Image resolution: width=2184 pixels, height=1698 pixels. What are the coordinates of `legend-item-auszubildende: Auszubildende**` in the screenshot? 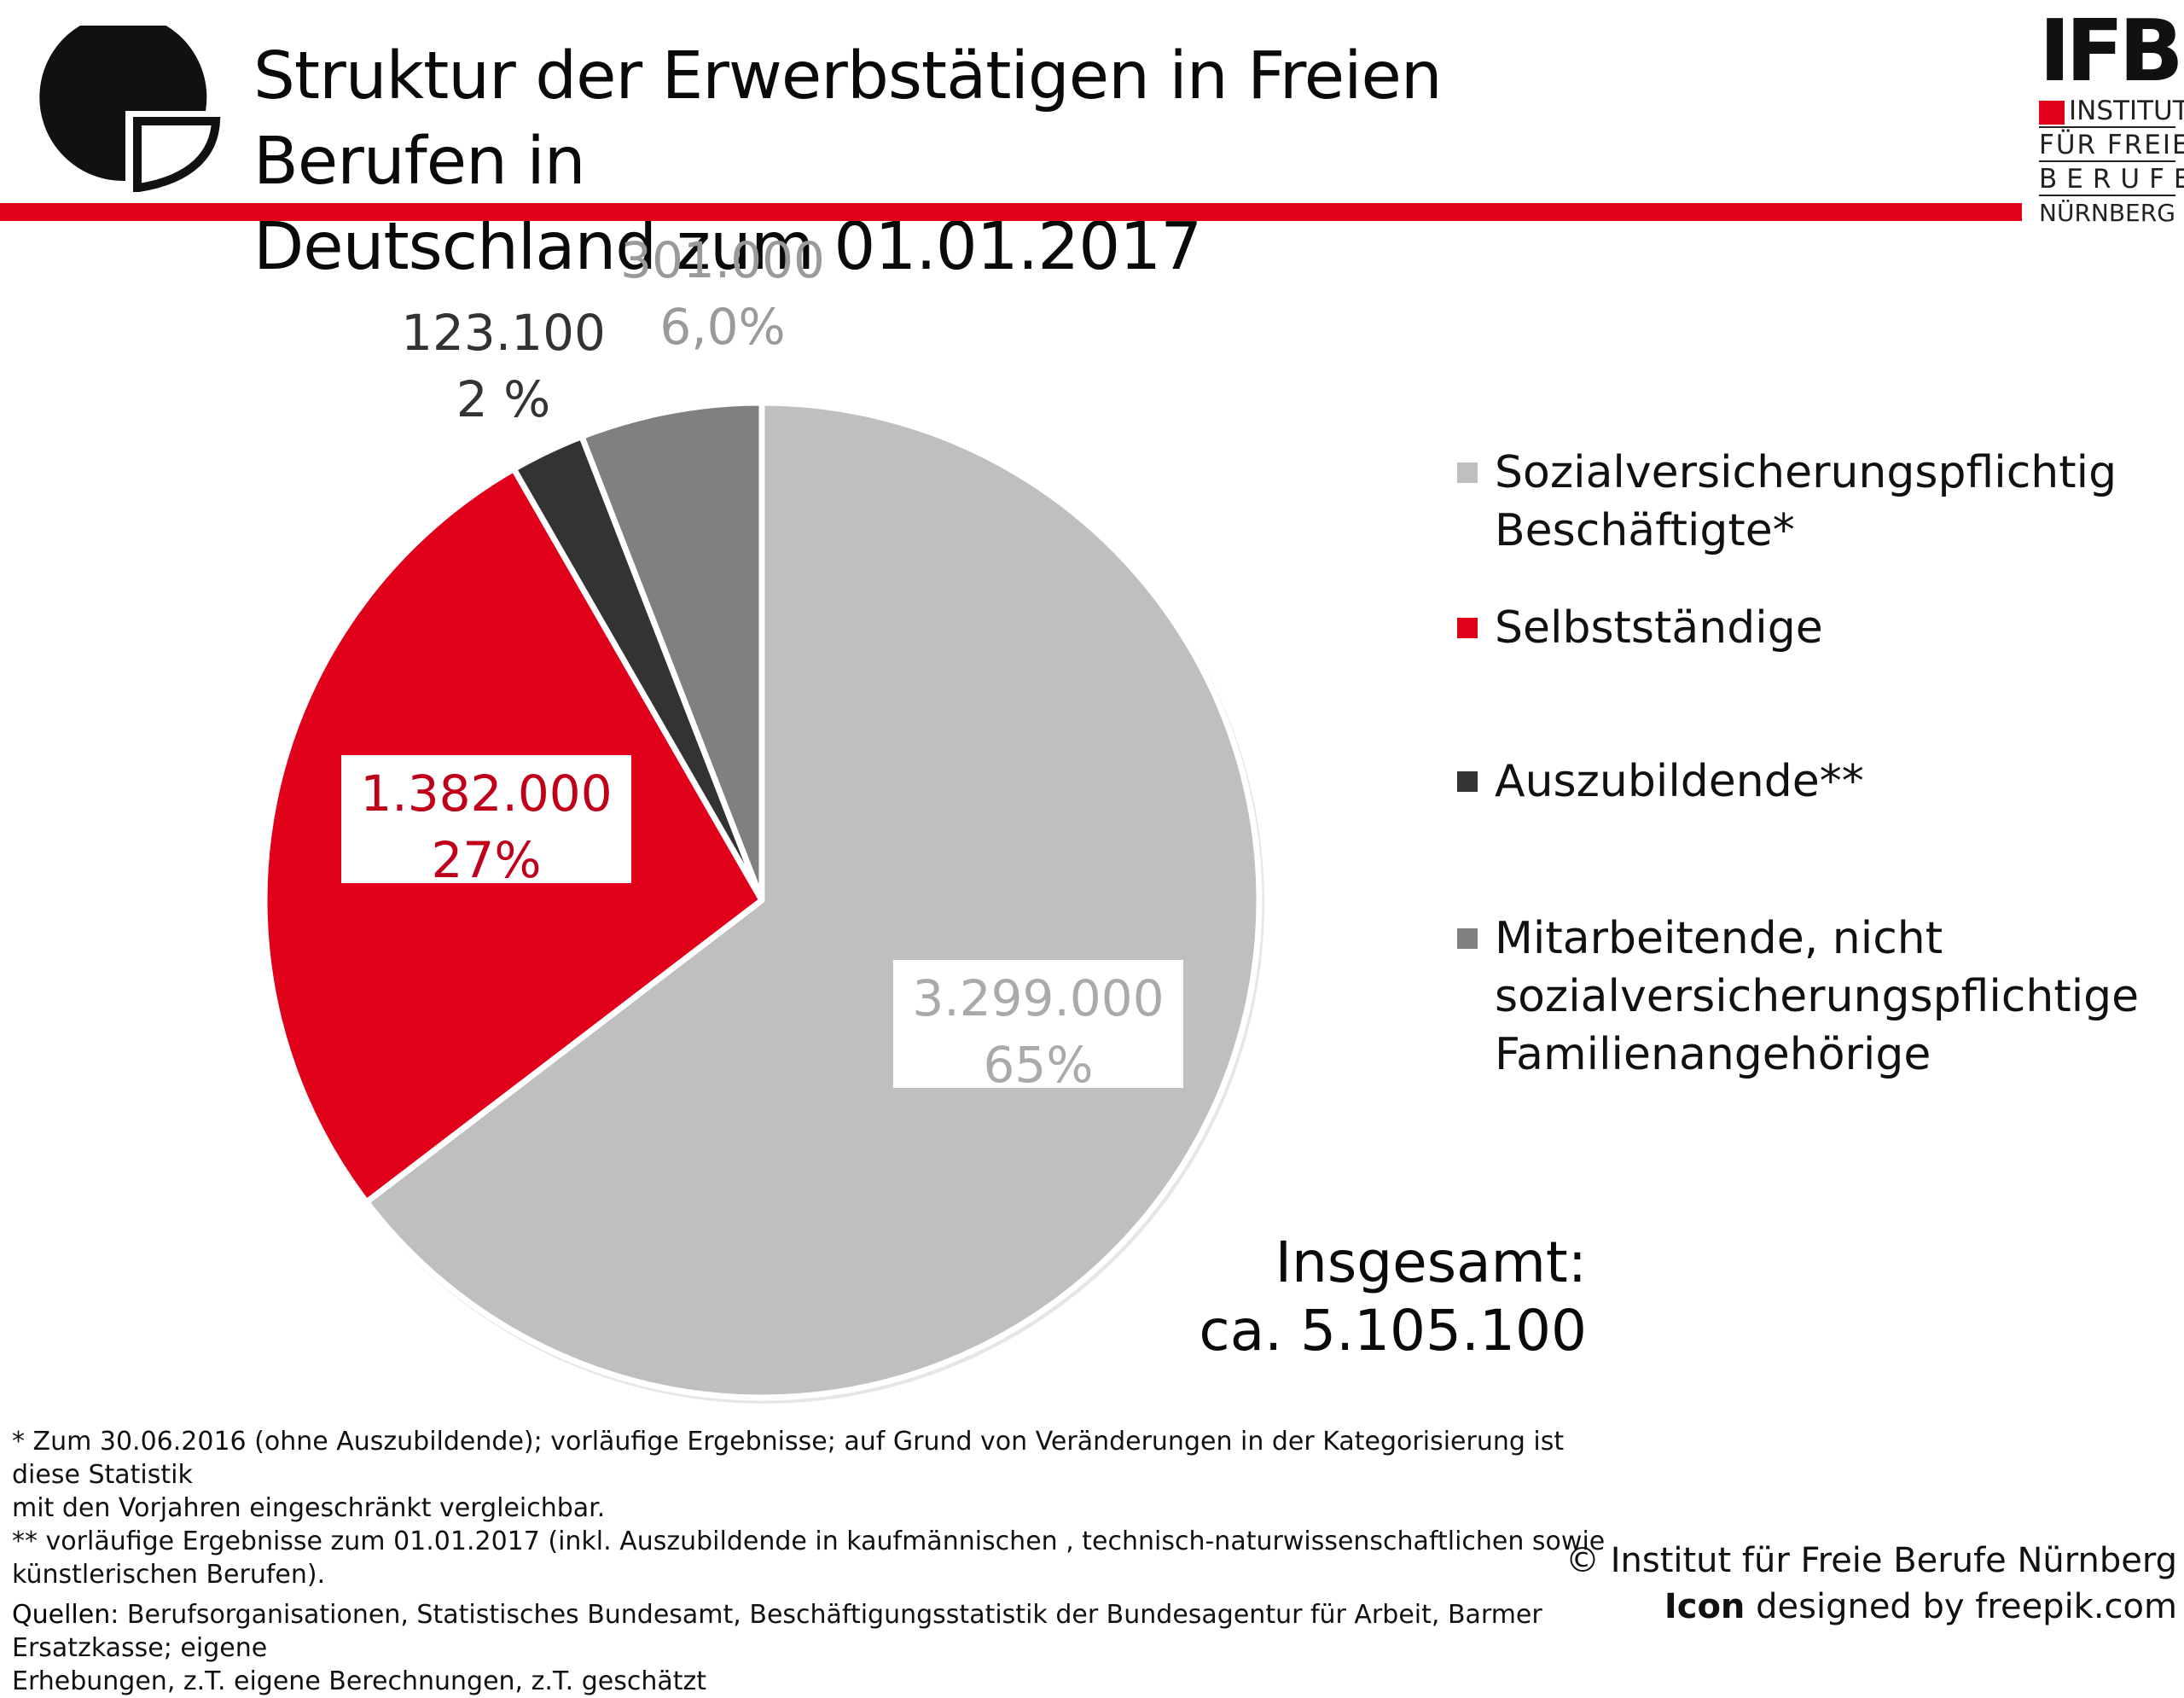 It's located at (1796, 782).